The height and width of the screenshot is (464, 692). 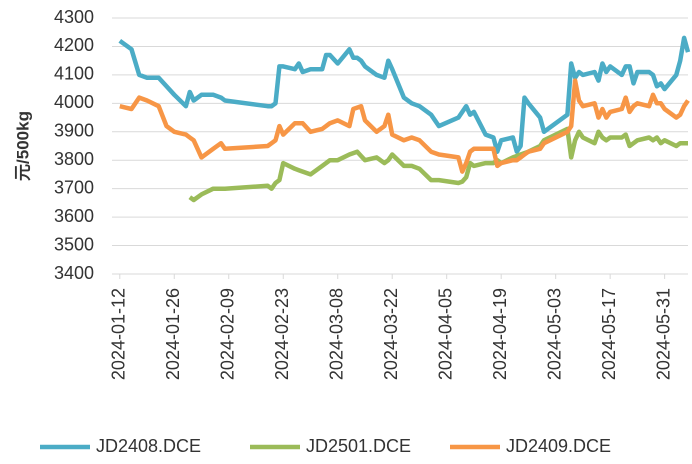 What do you see at coordinates (74, 216) in the screenshot?
I see `y-tick-label: 3600` at bounding box center [74, 216].